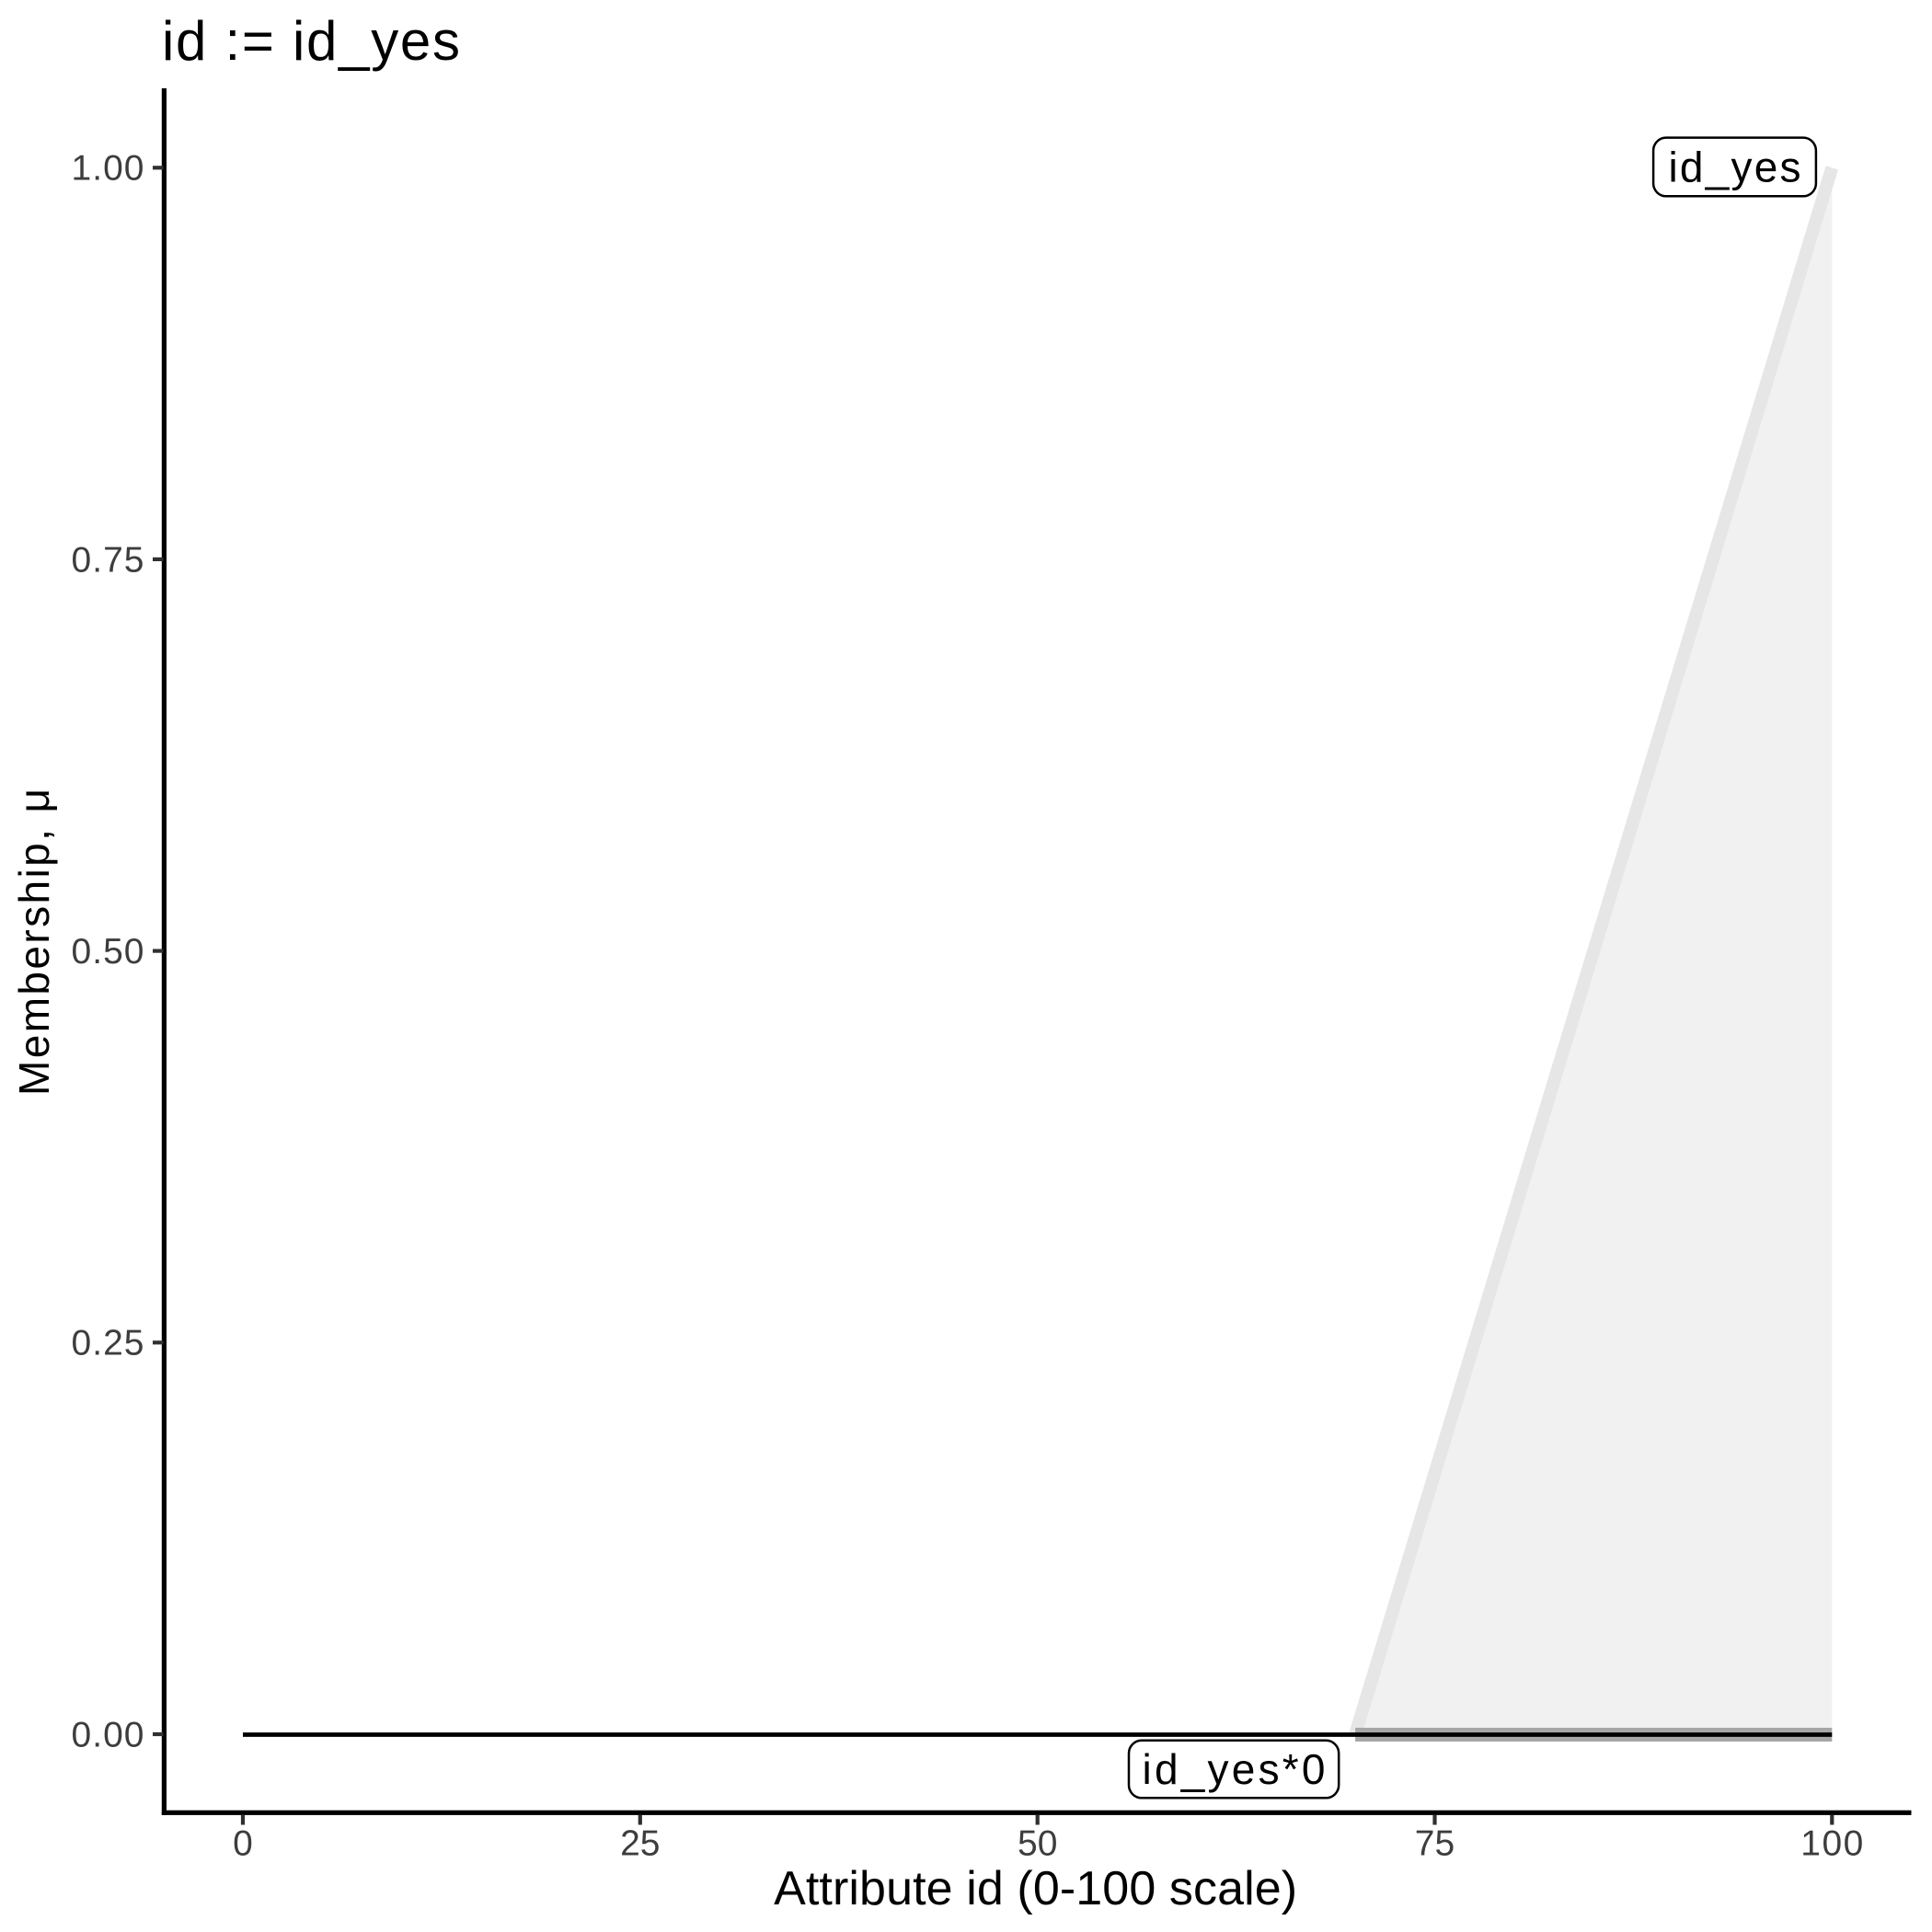  I want to click on svg-text: 25, so click(640, 1844).